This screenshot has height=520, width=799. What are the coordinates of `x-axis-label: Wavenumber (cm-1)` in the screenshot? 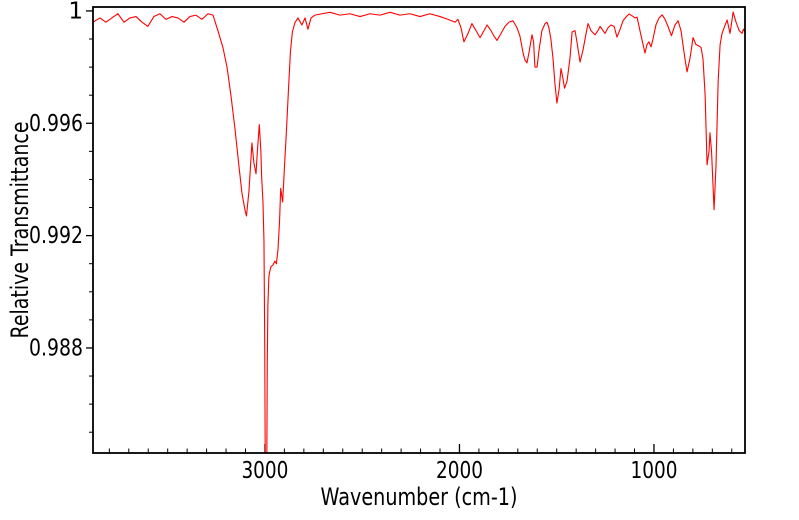 It's located at (419, 497).